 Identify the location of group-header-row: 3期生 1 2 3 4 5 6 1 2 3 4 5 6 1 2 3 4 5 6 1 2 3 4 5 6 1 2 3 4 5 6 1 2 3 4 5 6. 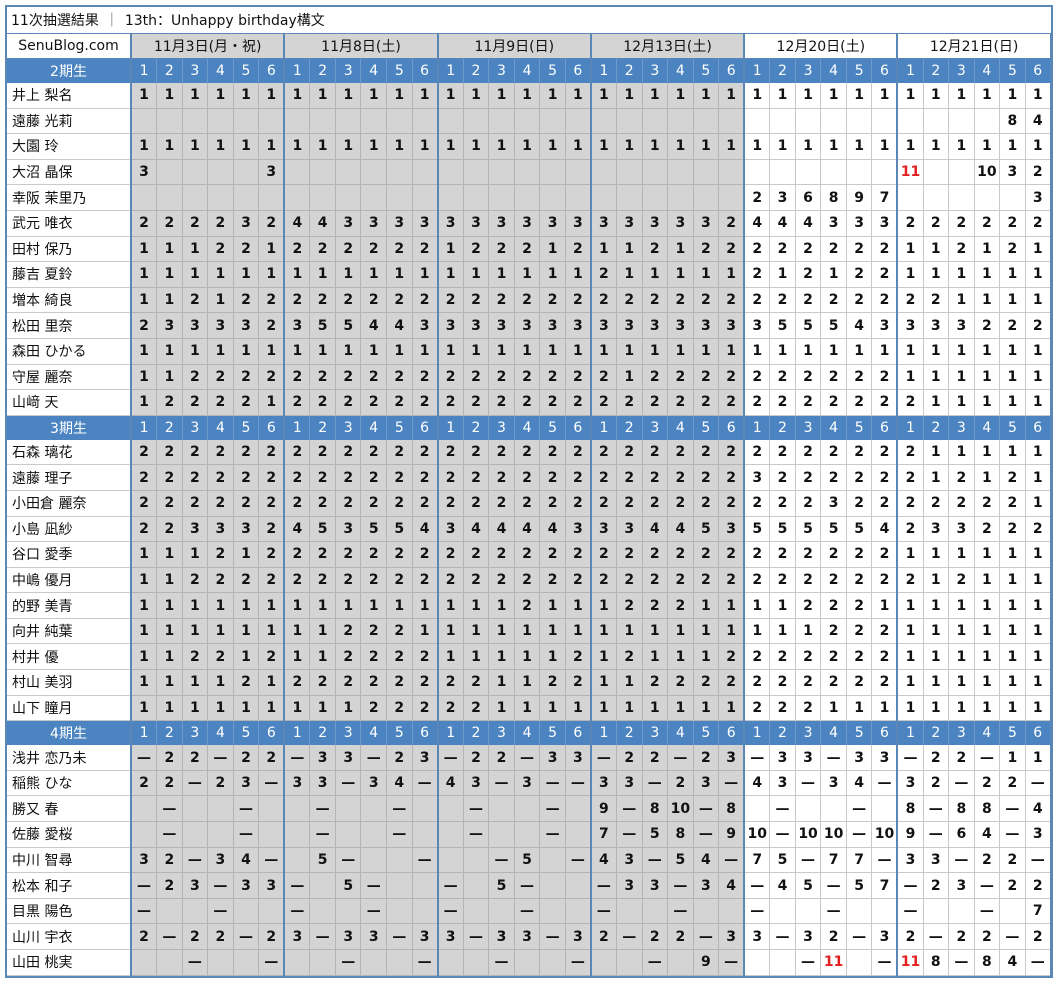
(529, 427).